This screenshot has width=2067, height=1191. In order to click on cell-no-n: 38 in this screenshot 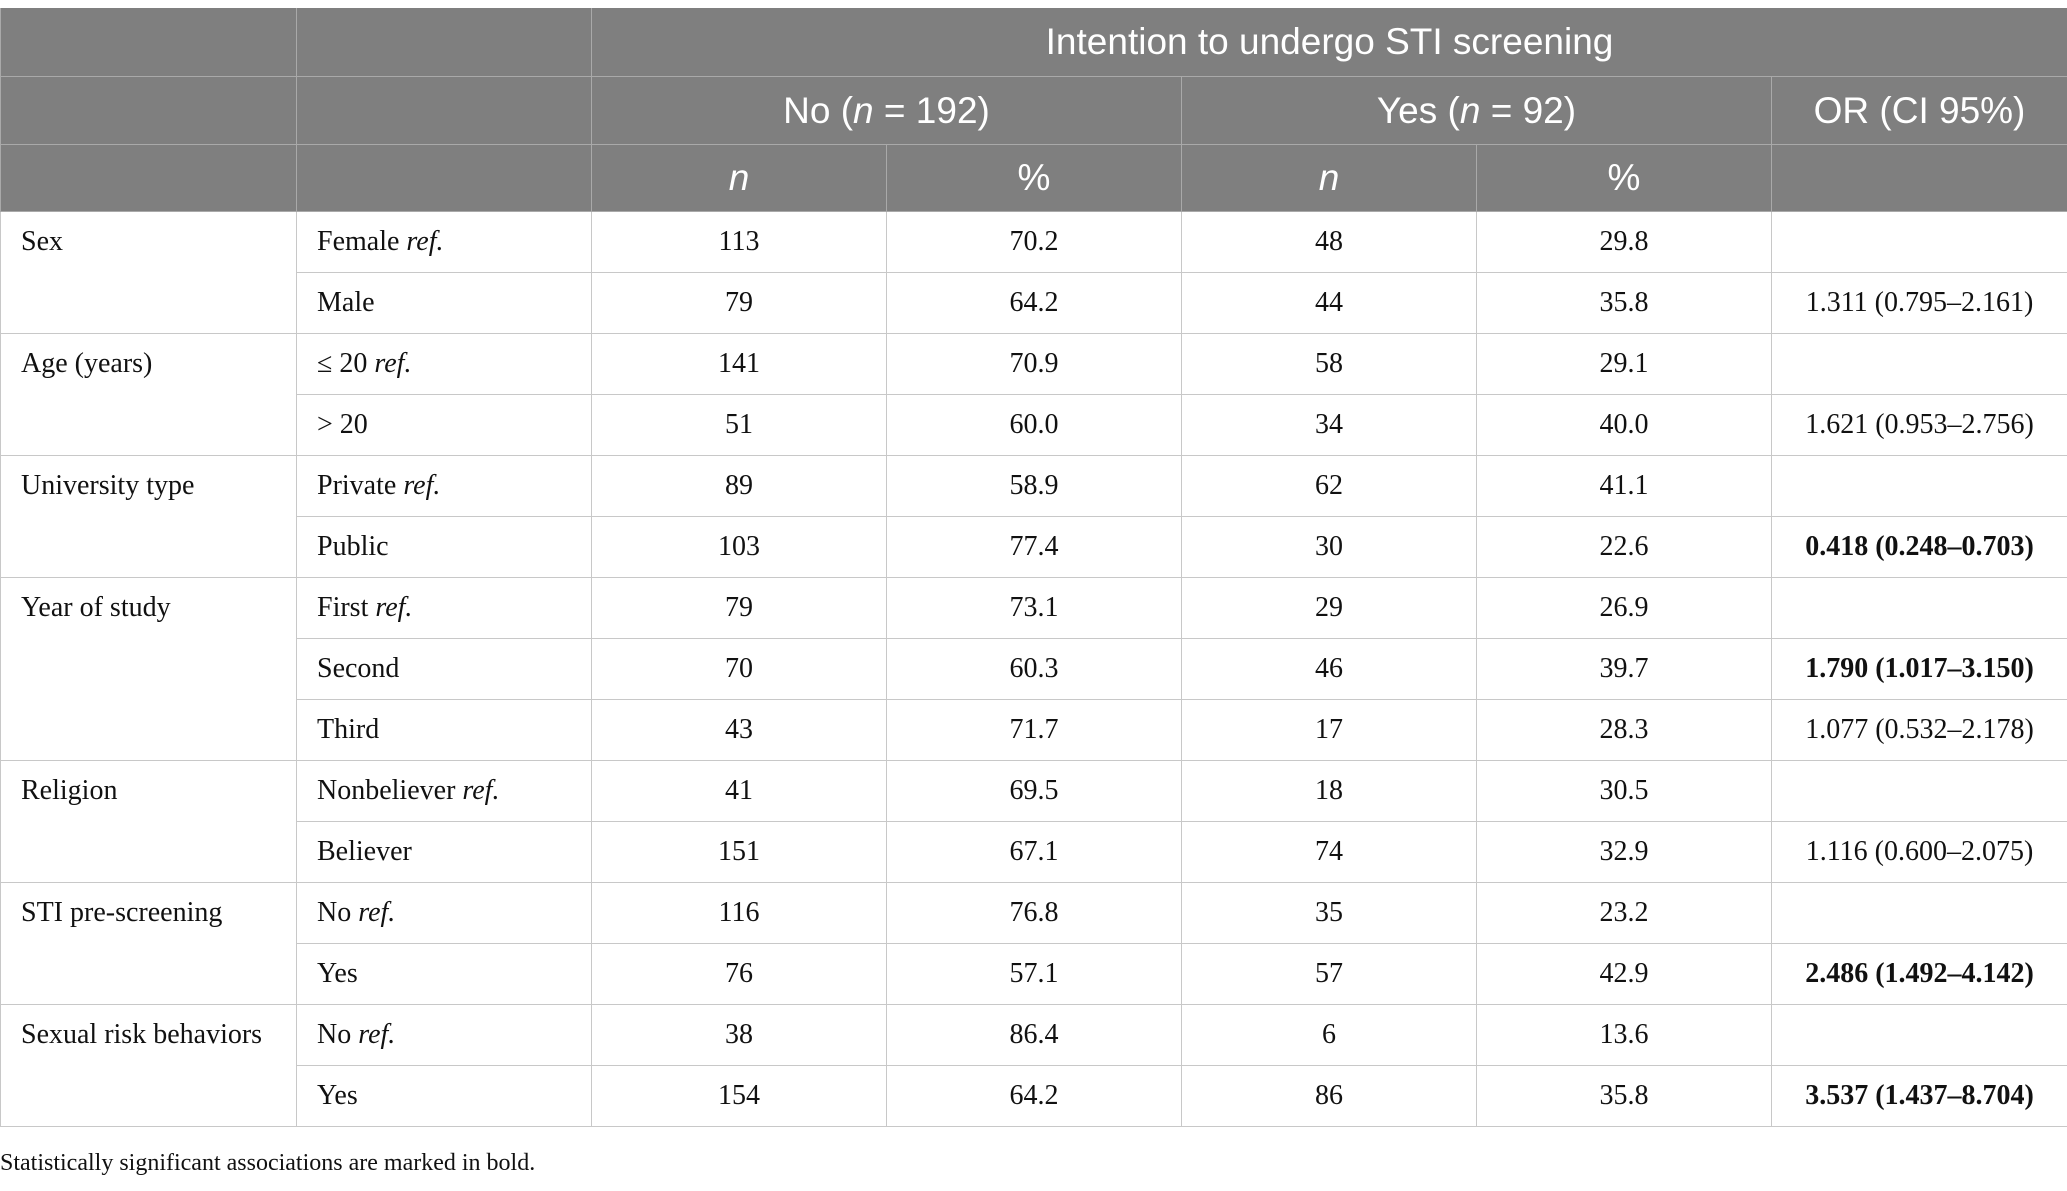, I will do `click(739, 1035)`.